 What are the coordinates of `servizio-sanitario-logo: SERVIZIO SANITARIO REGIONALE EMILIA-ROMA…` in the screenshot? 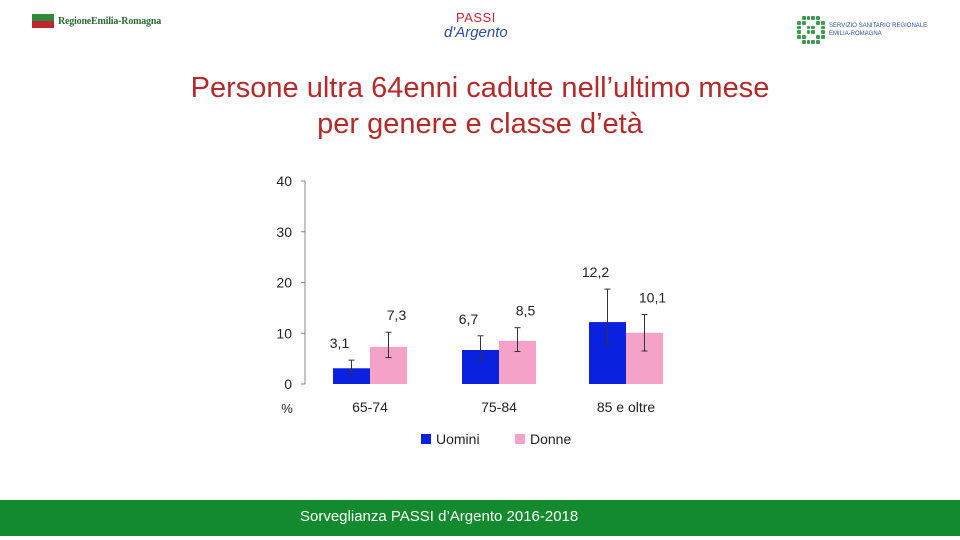 It's located at (862, 30).